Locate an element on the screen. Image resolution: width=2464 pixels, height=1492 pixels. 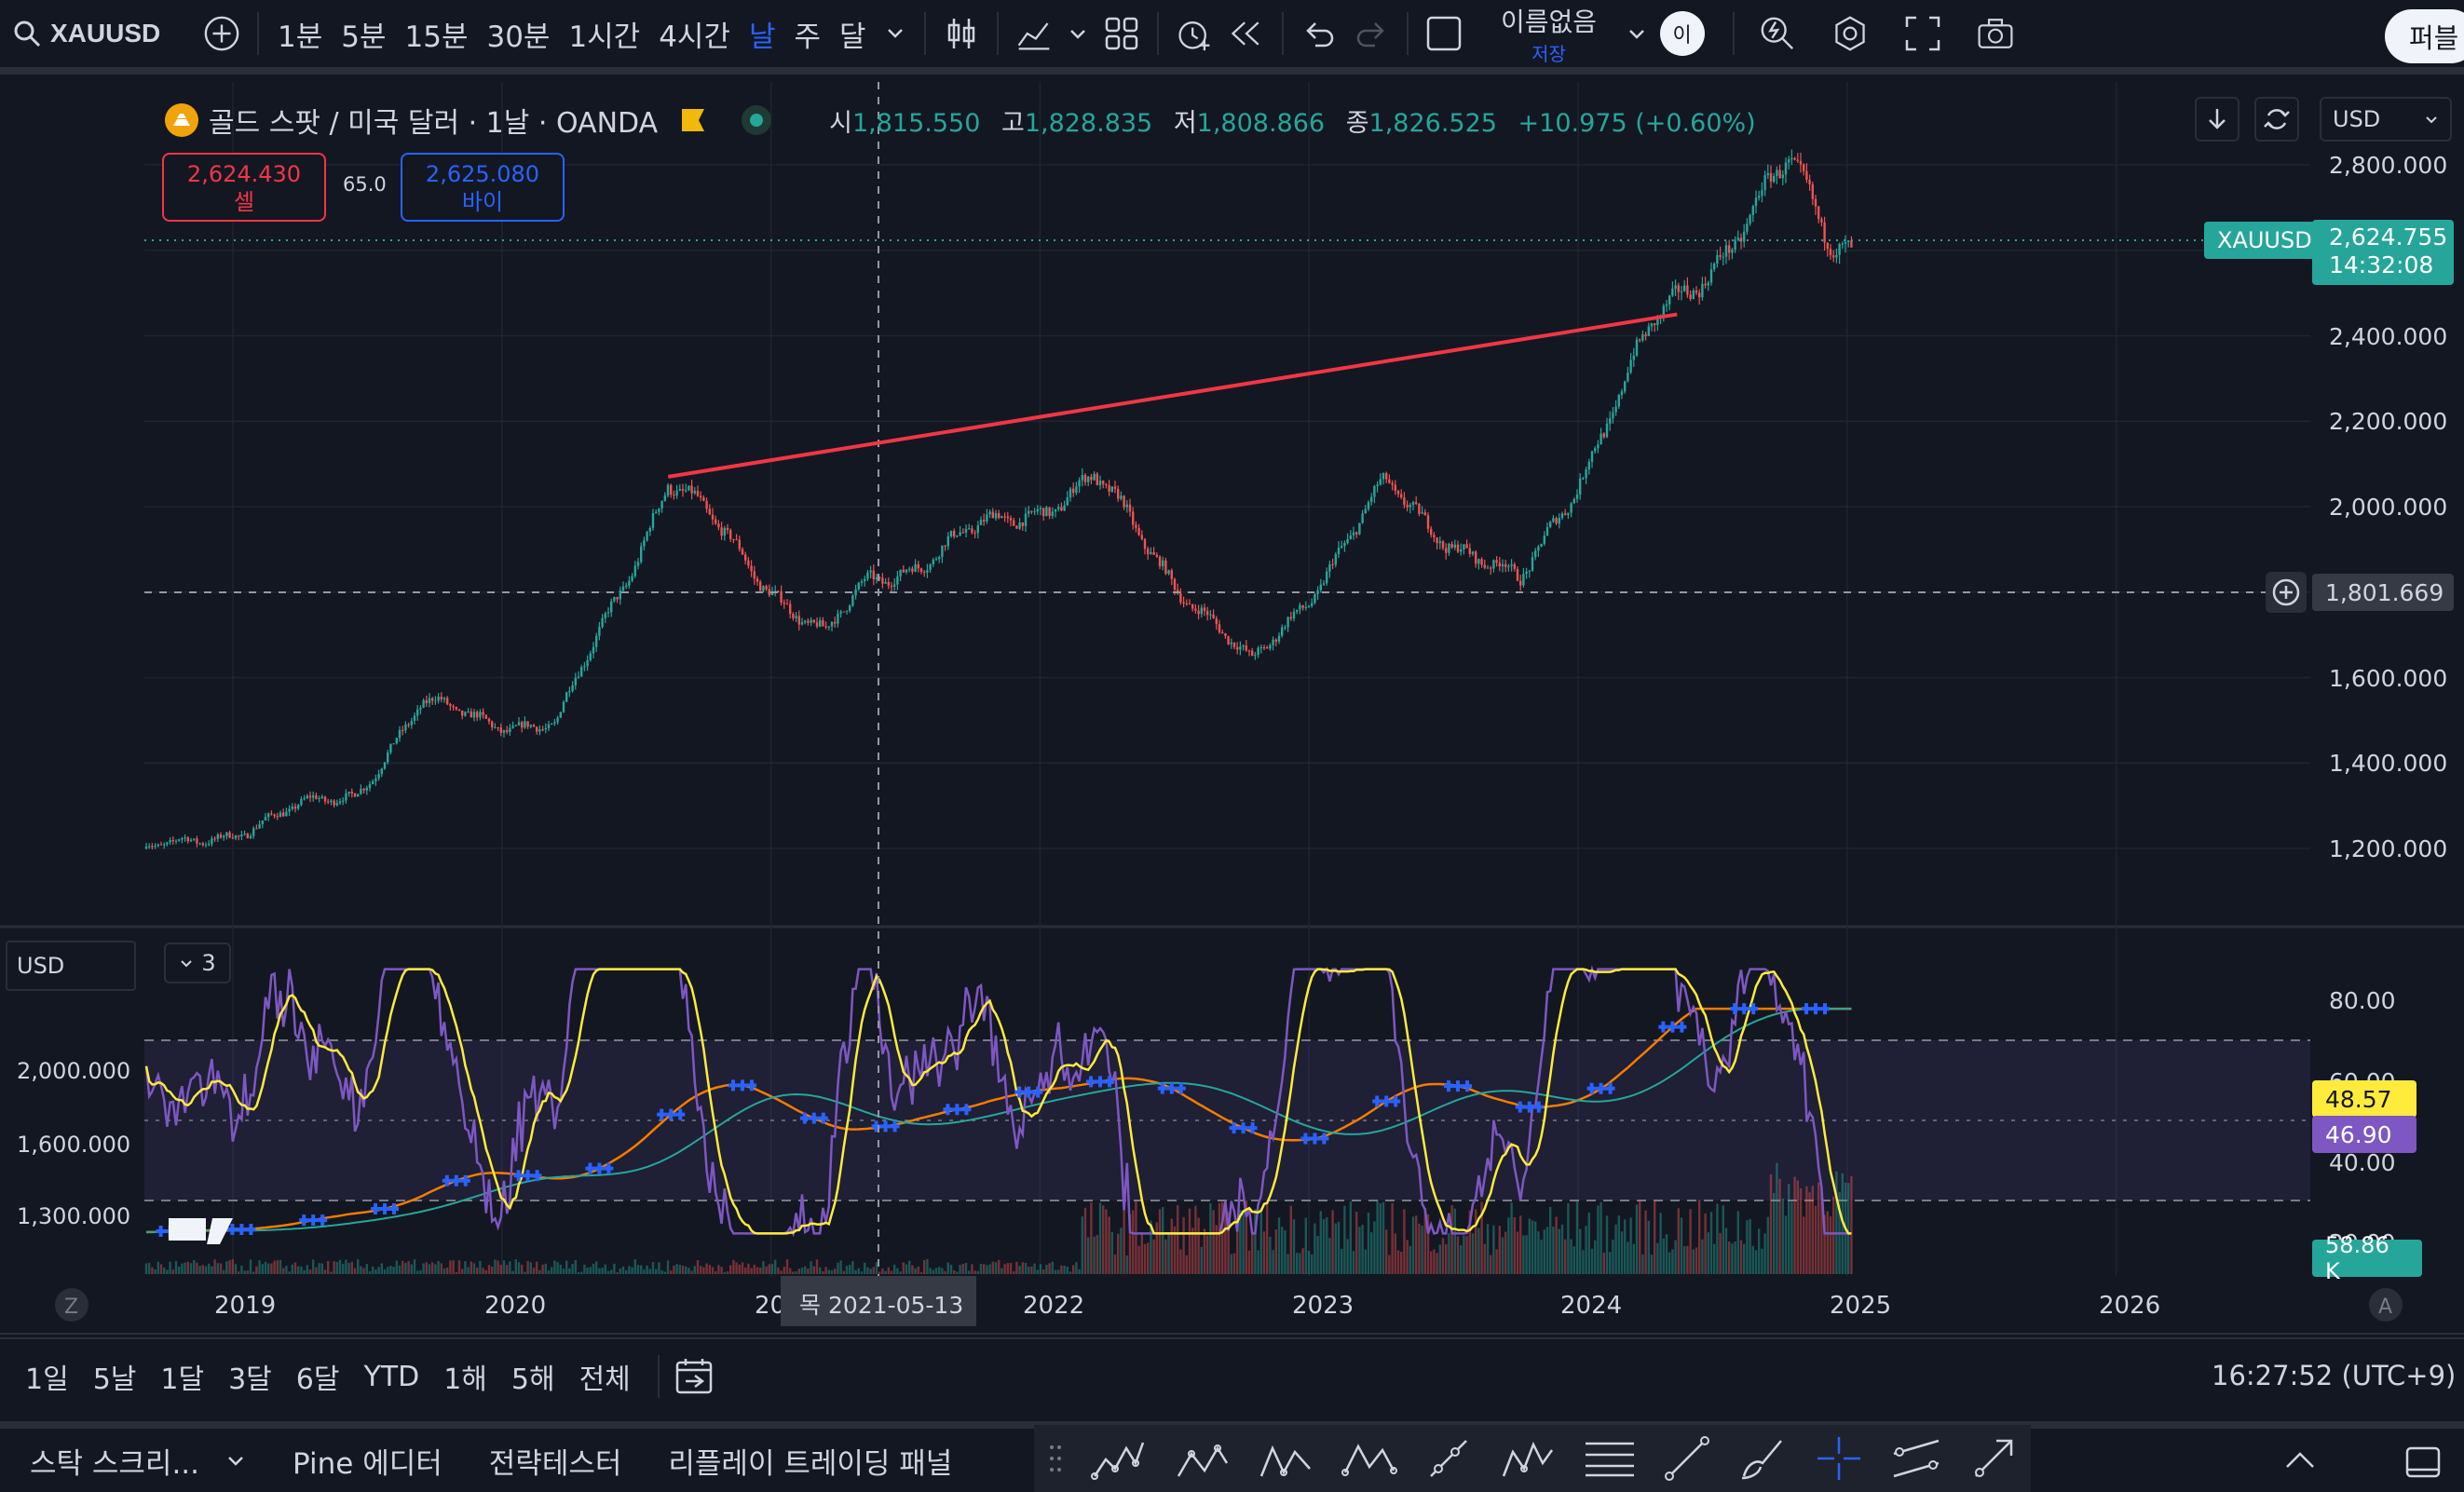
range-ytd: YTD is located at coordinates (391, 1376).